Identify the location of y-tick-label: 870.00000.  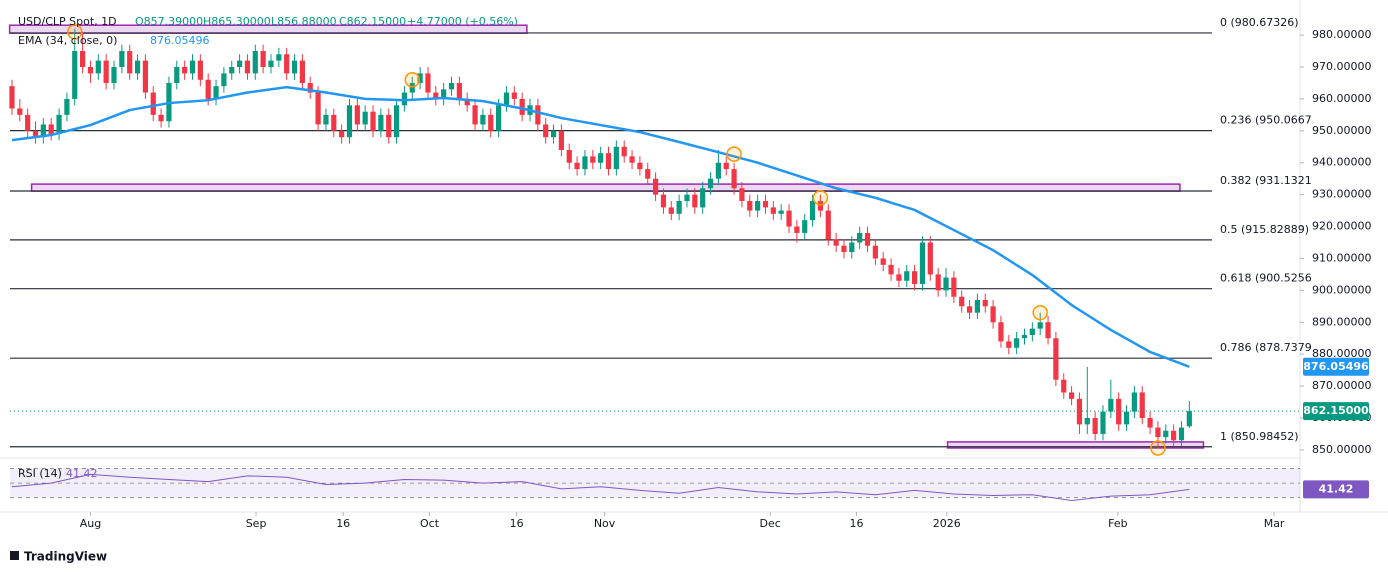
(1342, 385).